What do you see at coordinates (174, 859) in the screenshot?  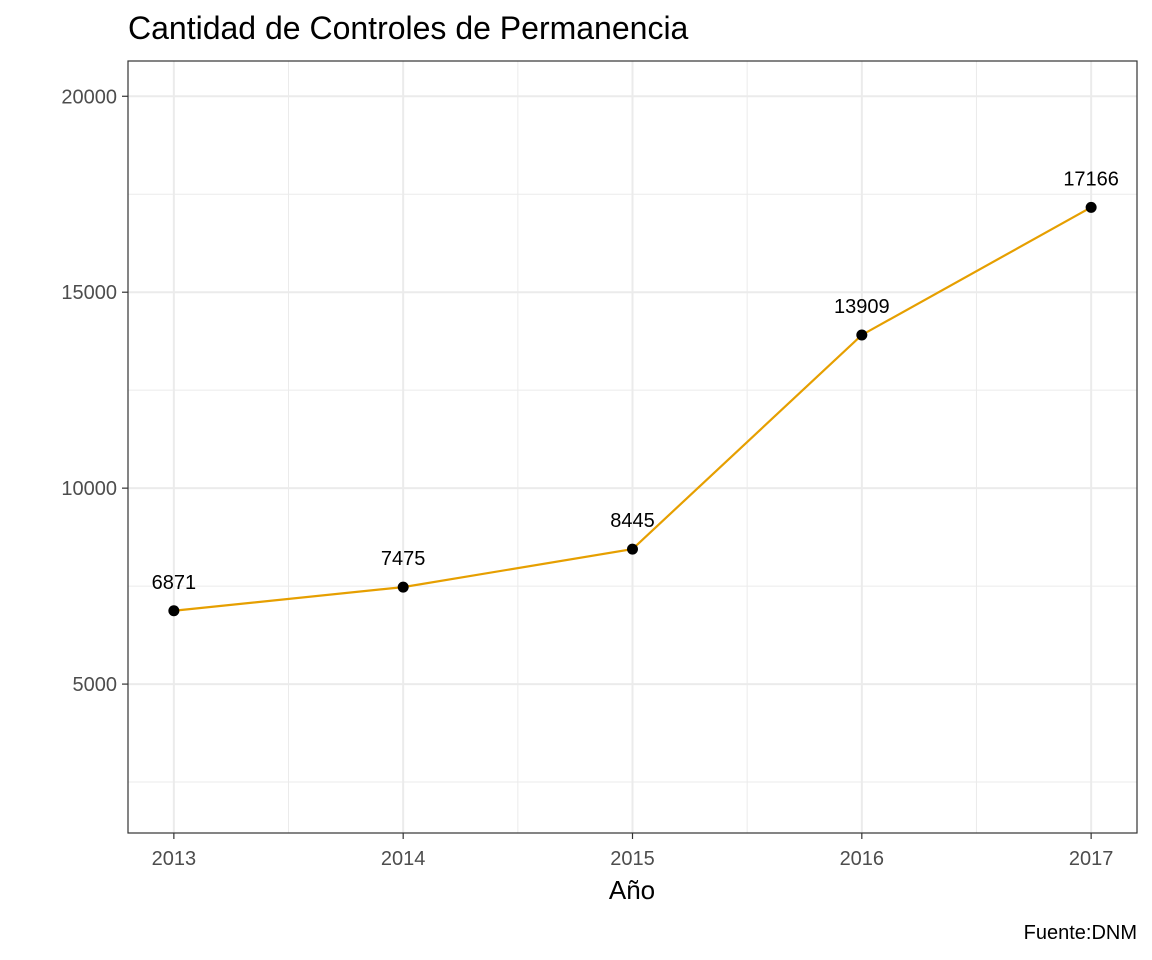 I see `x-tick-label: 2013` at bounding box center [174, 859].